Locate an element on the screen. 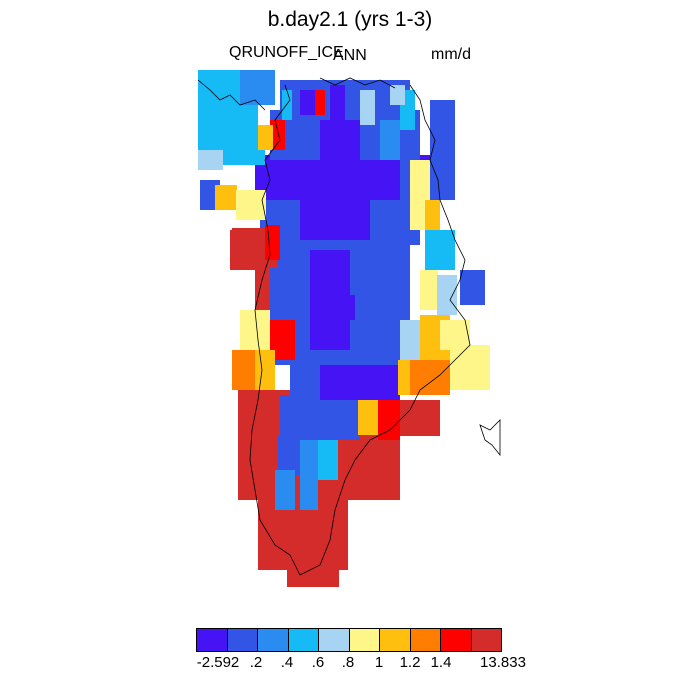 Image resolution: width=700 pixels, height=700 pixels. colorbar-tick-label: 1.2 is located at coordinates (410, 662).